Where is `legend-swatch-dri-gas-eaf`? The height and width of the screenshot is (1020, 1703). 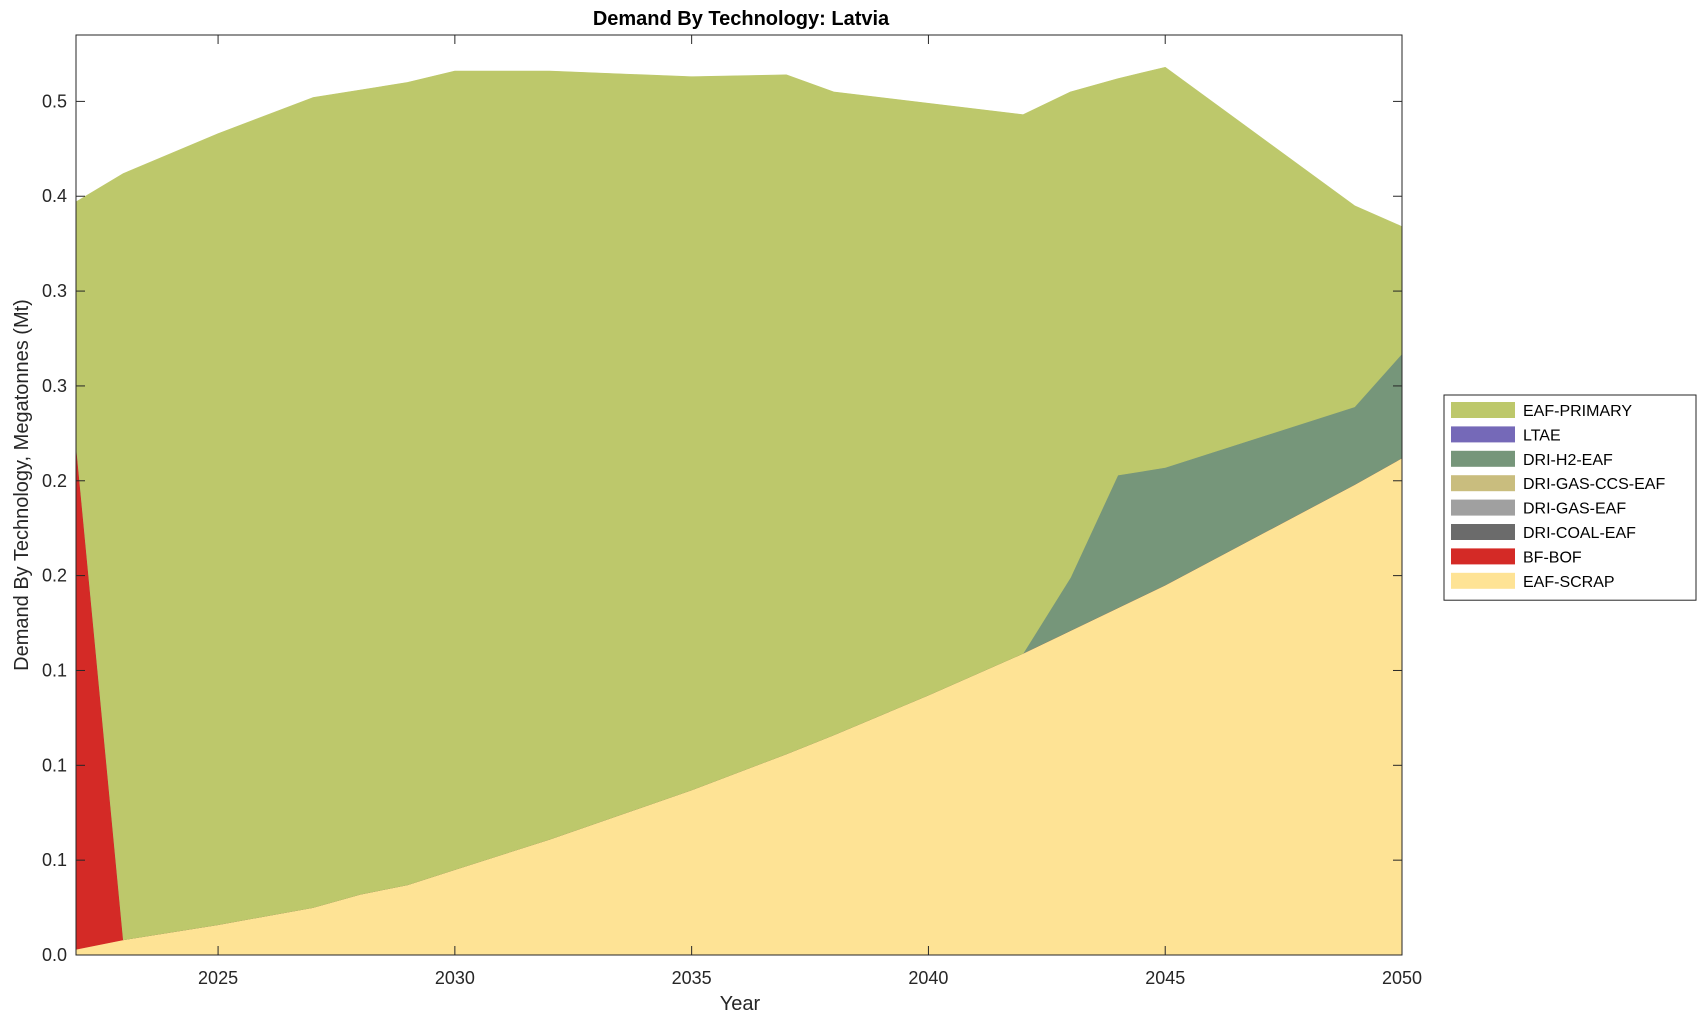
legend-swatch-dri-gas-eaf is located at coordinates (1483, 507).